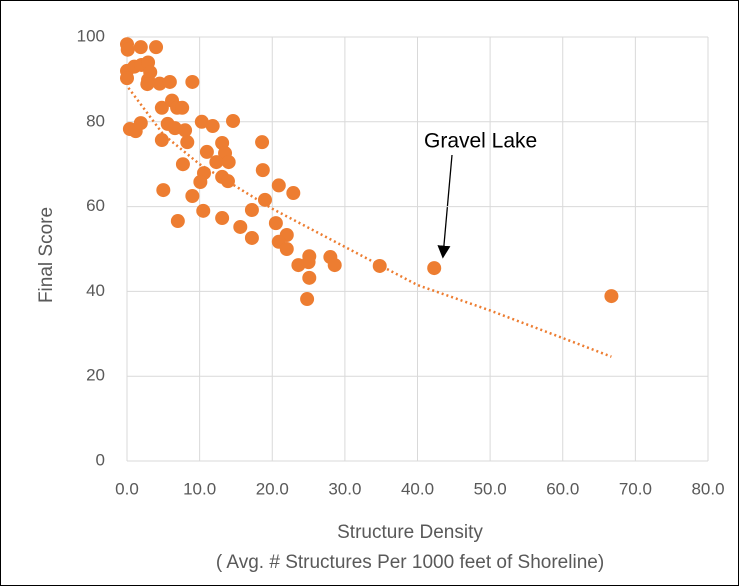 This screenshot has height=586, width=739. Describe the element at coordinates (95, 375) in the screenshot. I see `y-tick-label: 20` at that location.